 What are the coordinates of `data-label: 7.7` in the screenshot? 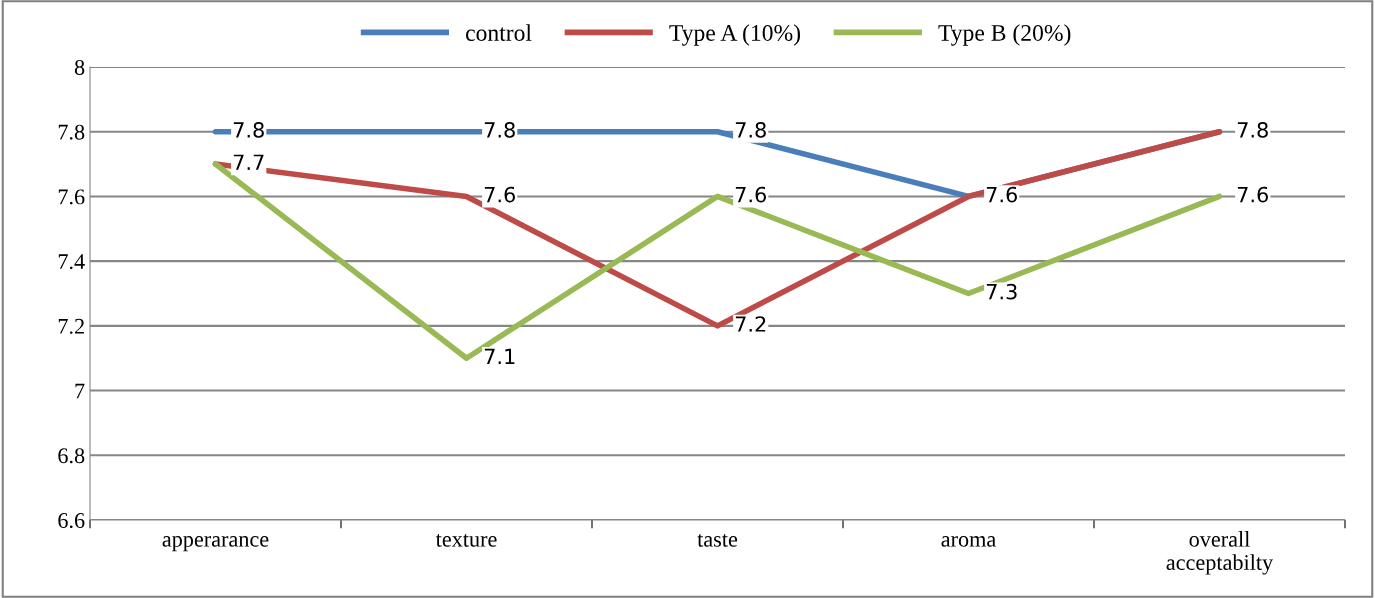 It's located at (248, 162).